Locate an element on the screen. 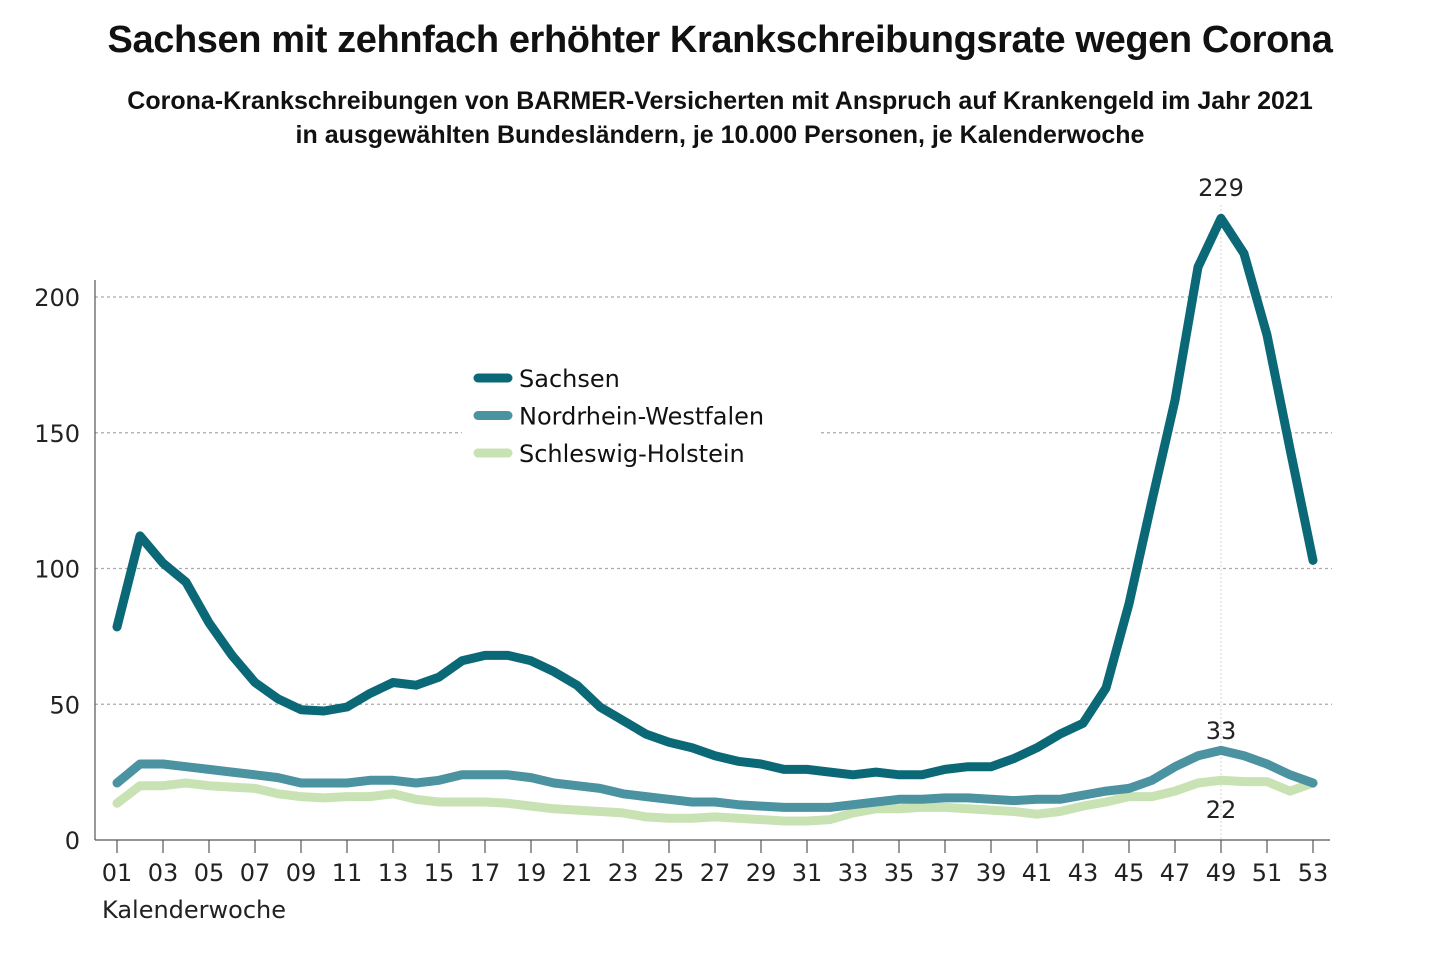 This screenshot has height=960, width=1440. x-tick-label: 33 is located at coordinates (853, 873).